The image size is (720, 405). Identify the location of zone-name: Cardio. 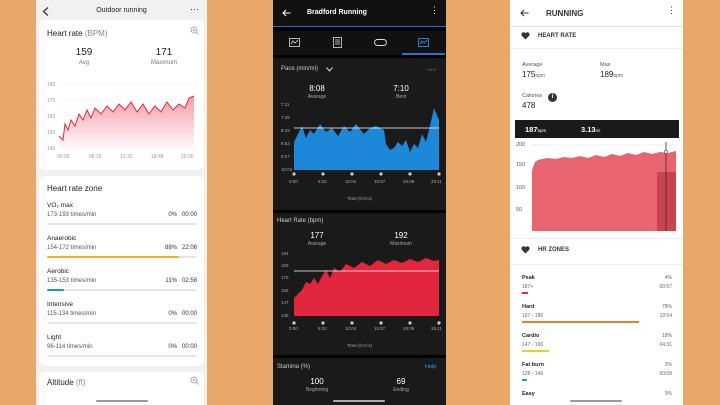
(531, 336).